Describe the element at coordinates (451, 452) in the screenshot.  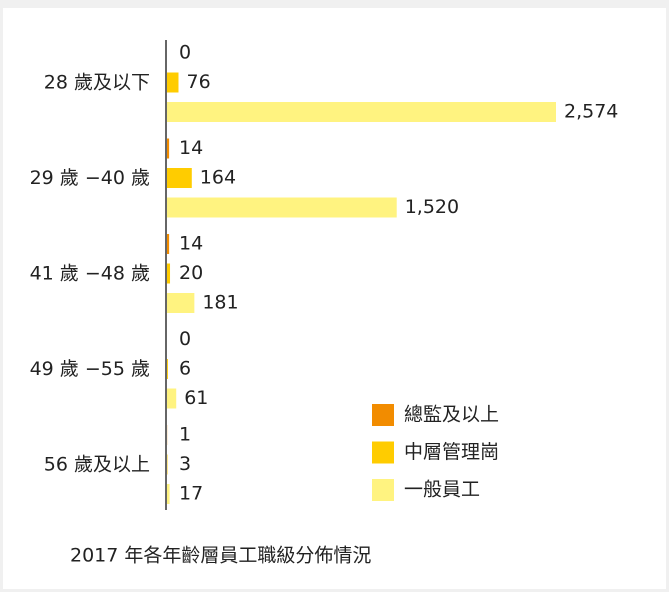
I see `legend-label: 中層管理崗` at that location.